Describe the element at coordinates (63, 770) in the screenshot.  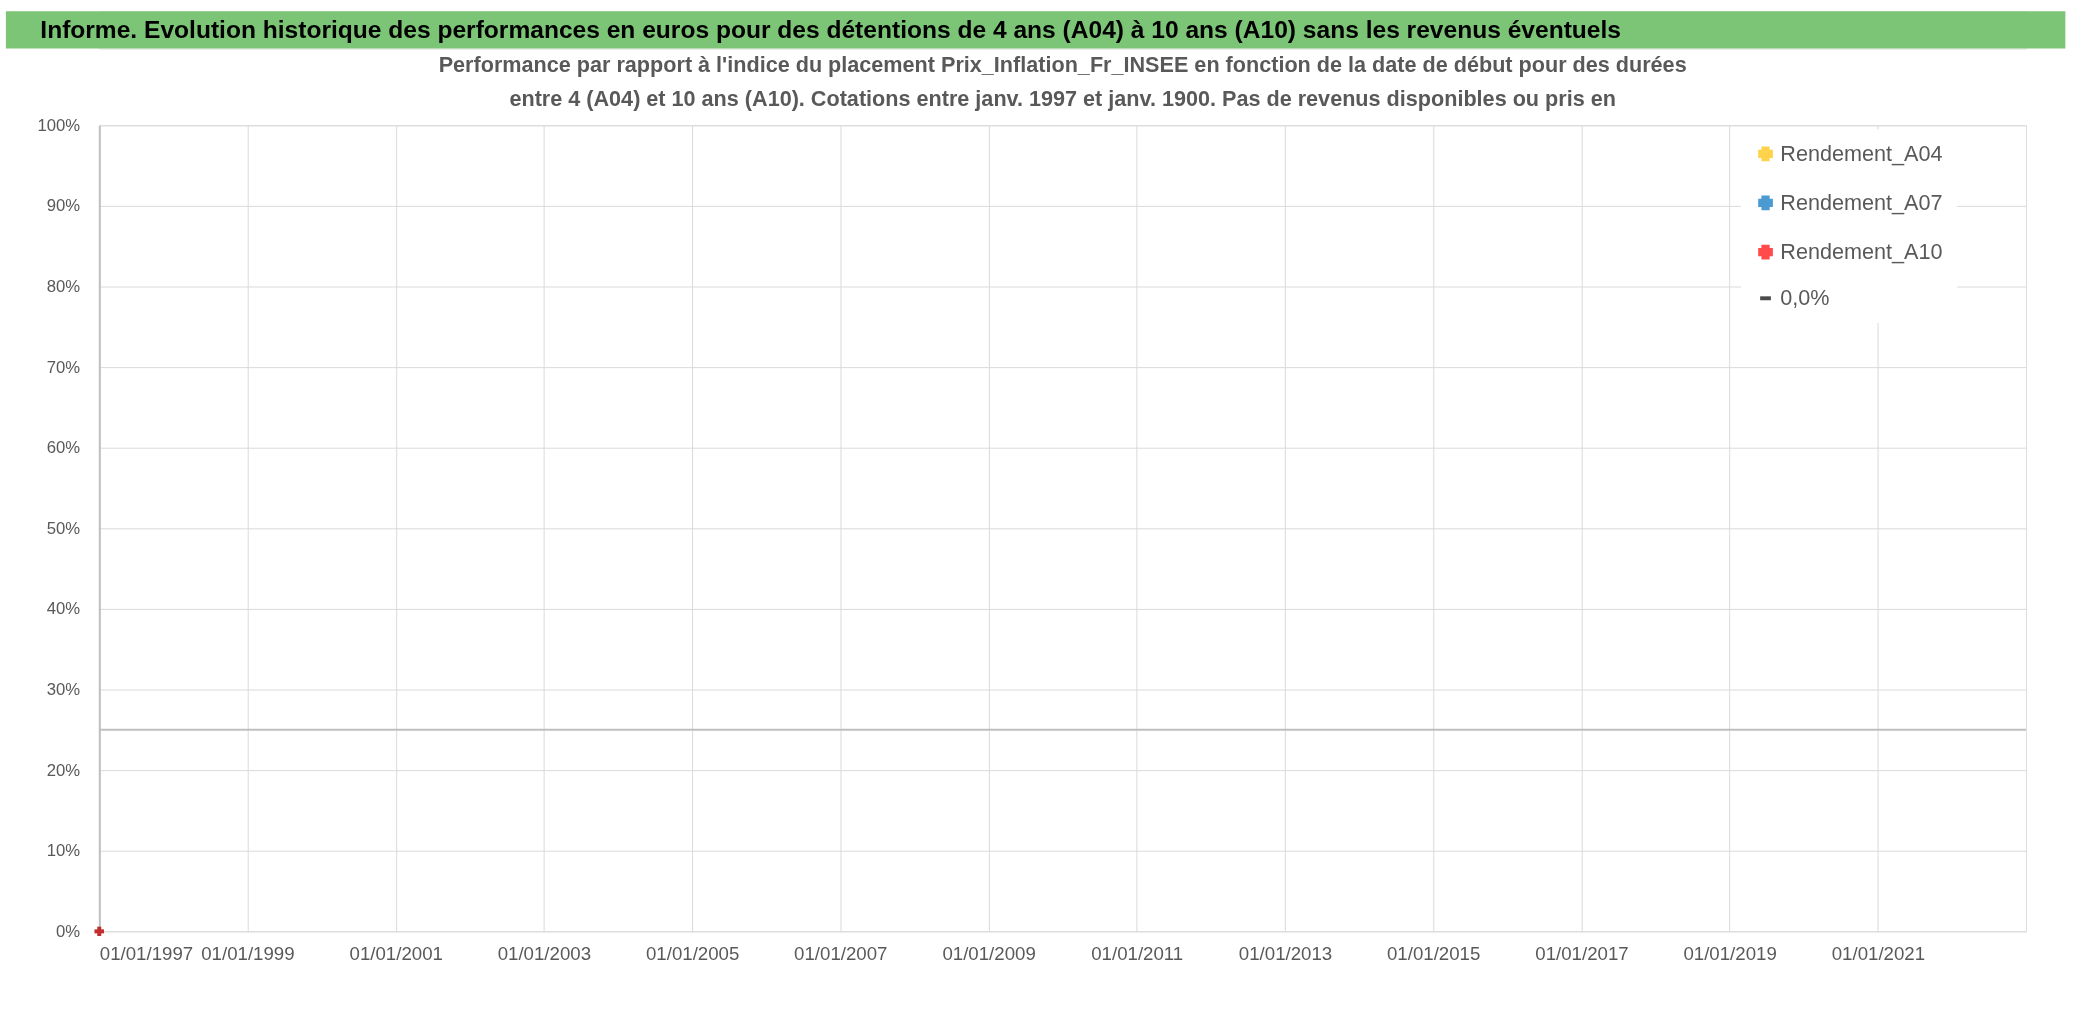
I see `y-tick-label: 20%` at that location.